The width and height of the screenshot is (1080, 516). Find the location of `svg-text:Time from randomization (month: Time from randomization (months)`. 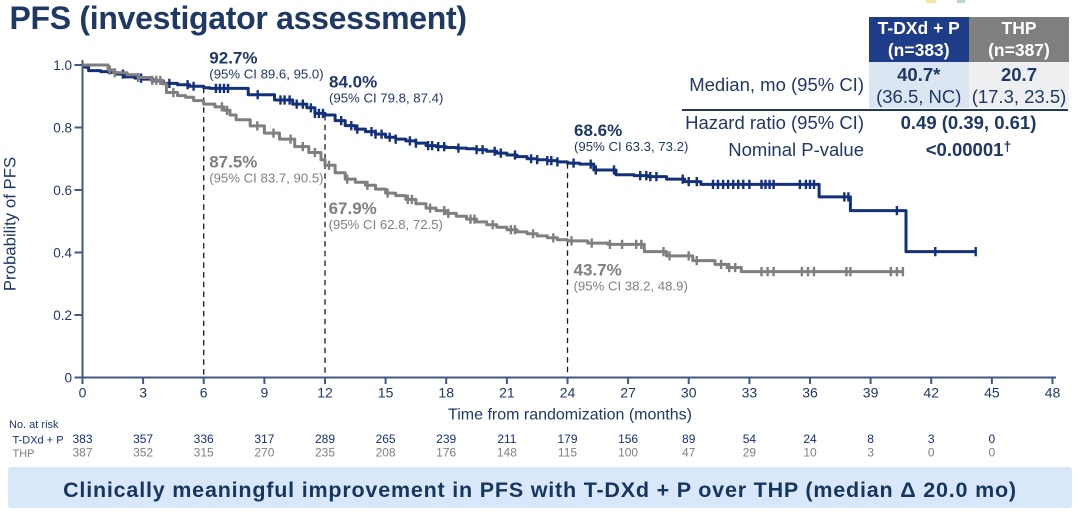

svg-text:Time from randomization (month: Time from randomization (months) is located at coordinates (570, 415).